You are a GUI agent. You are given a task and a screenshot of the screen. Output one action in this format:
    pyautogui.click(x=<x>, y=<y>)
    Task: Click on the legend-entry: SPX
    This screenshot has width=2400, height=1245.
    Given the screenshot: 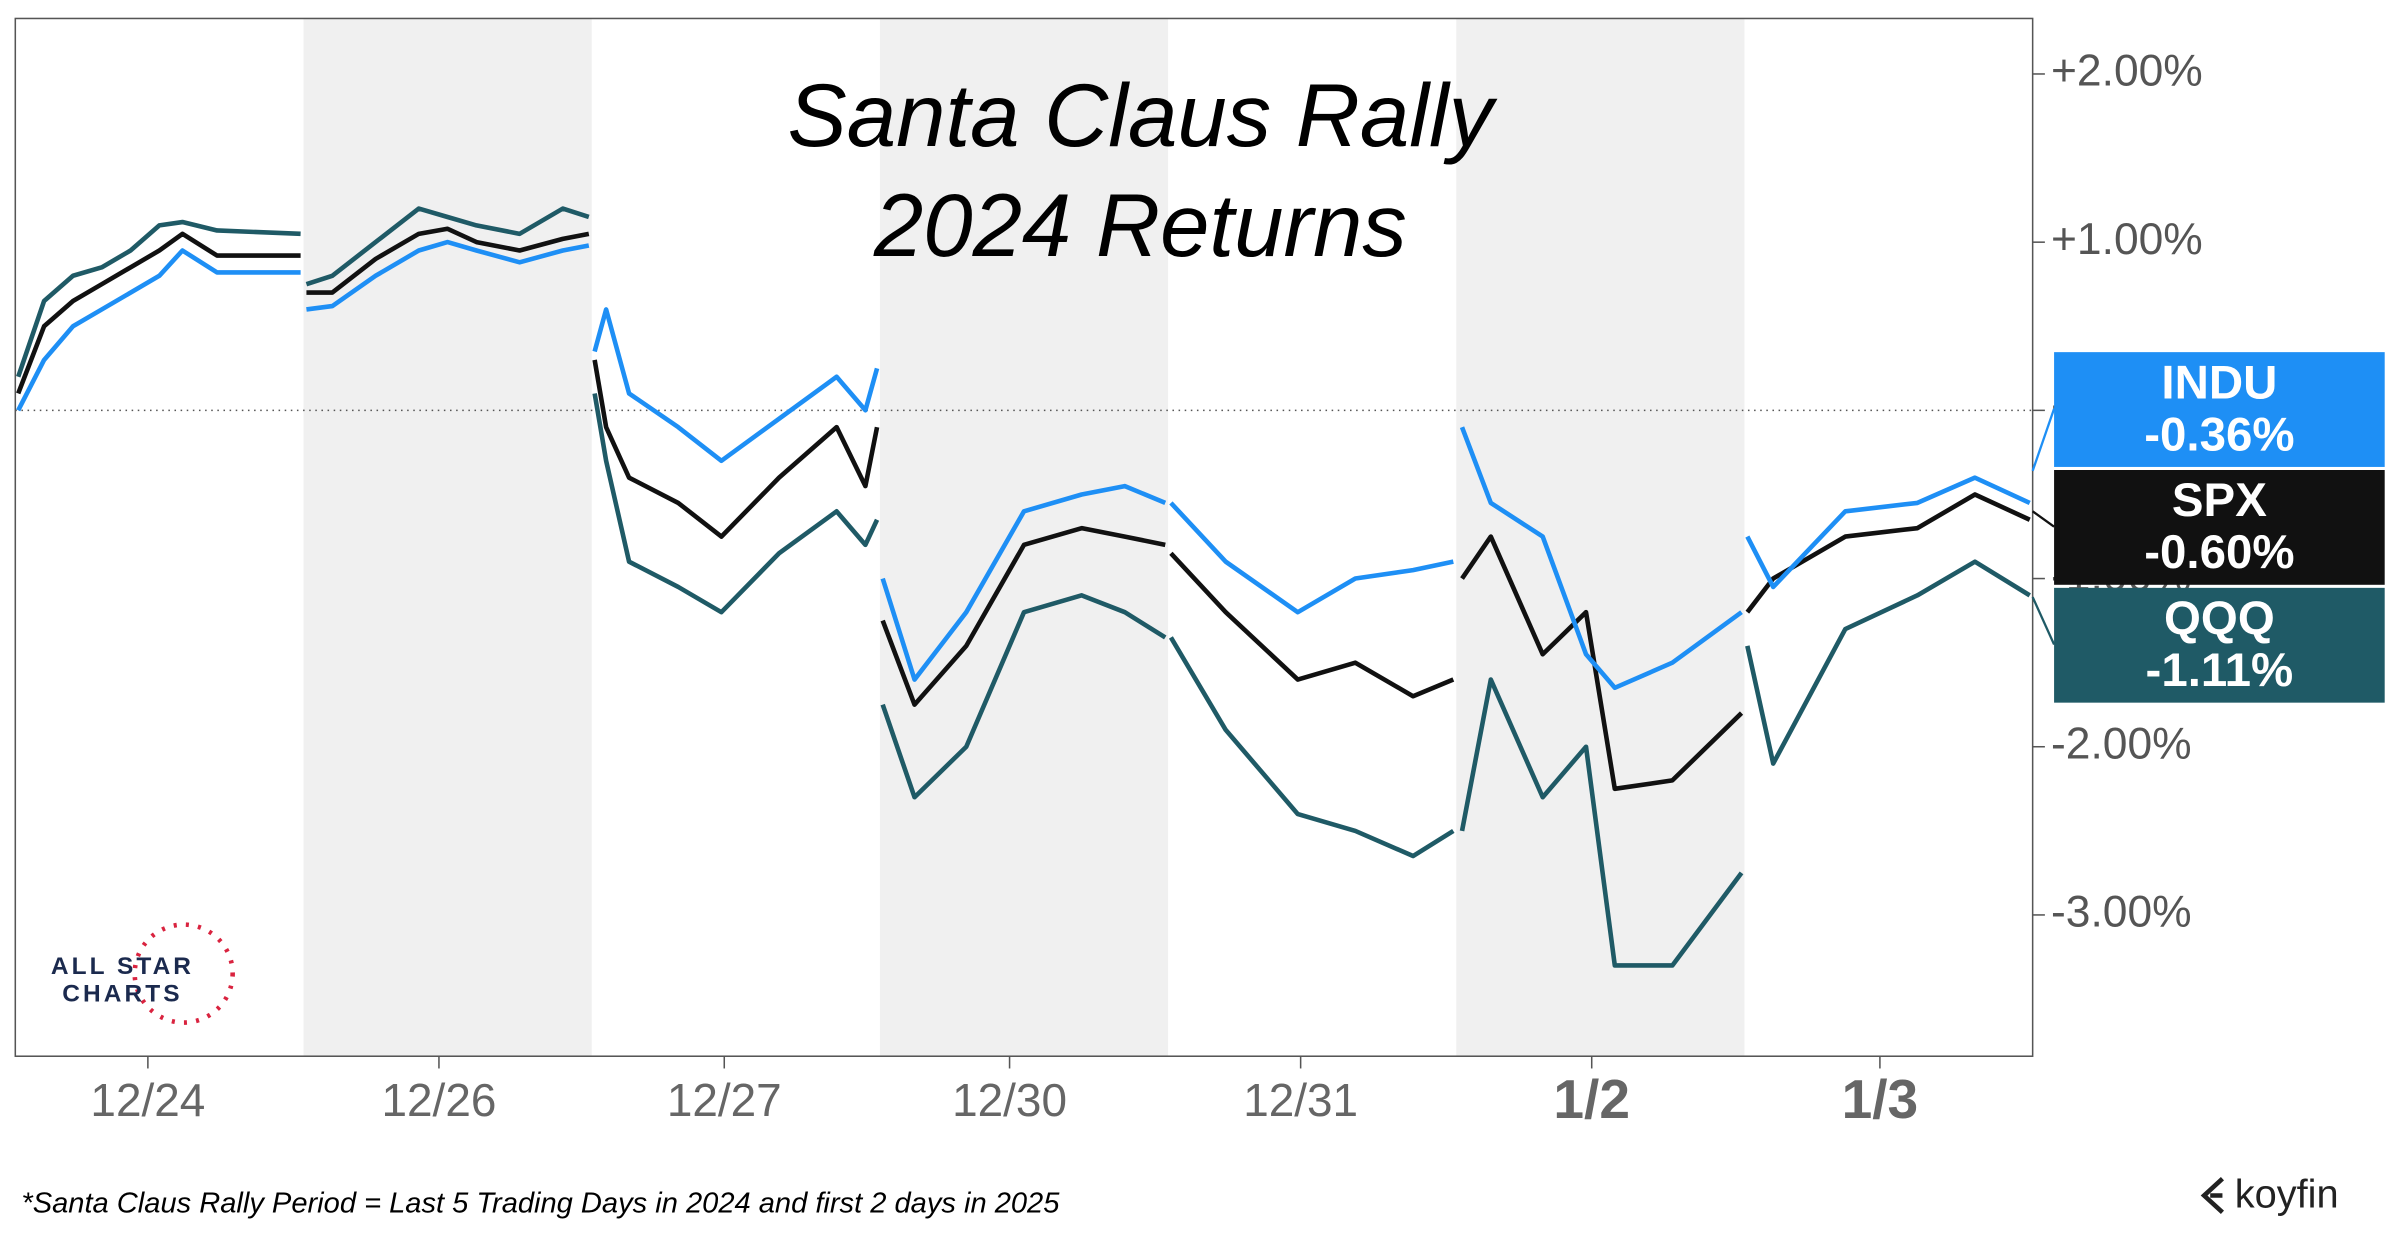 What is the action you would take?
    pyautogui.click(x=2219, y=500)
    